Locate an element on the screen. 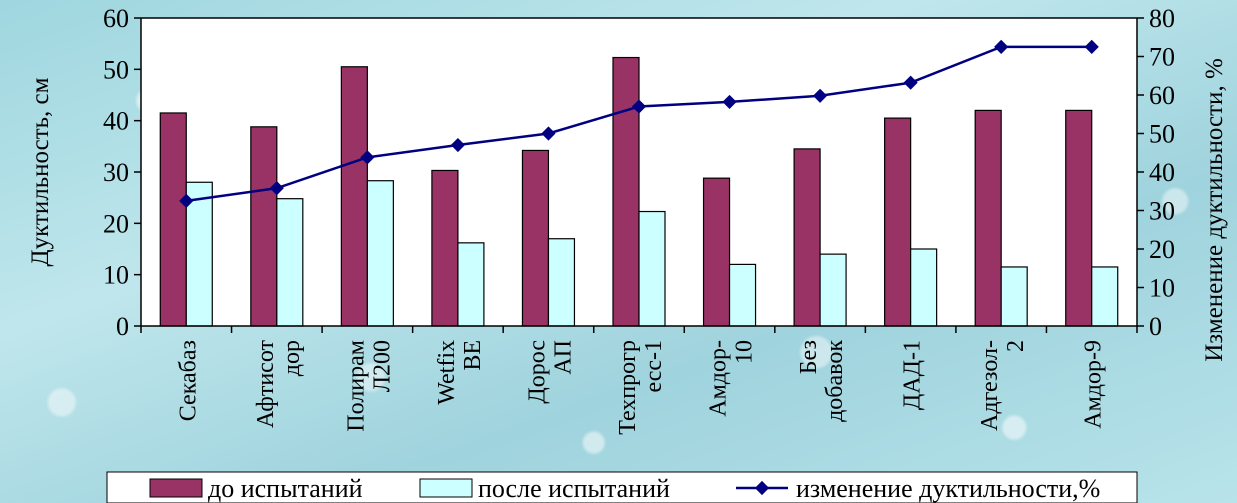 The image size is (1237, 503). y2-tick-label-0: 0 is located at coordinates (1155, 326).